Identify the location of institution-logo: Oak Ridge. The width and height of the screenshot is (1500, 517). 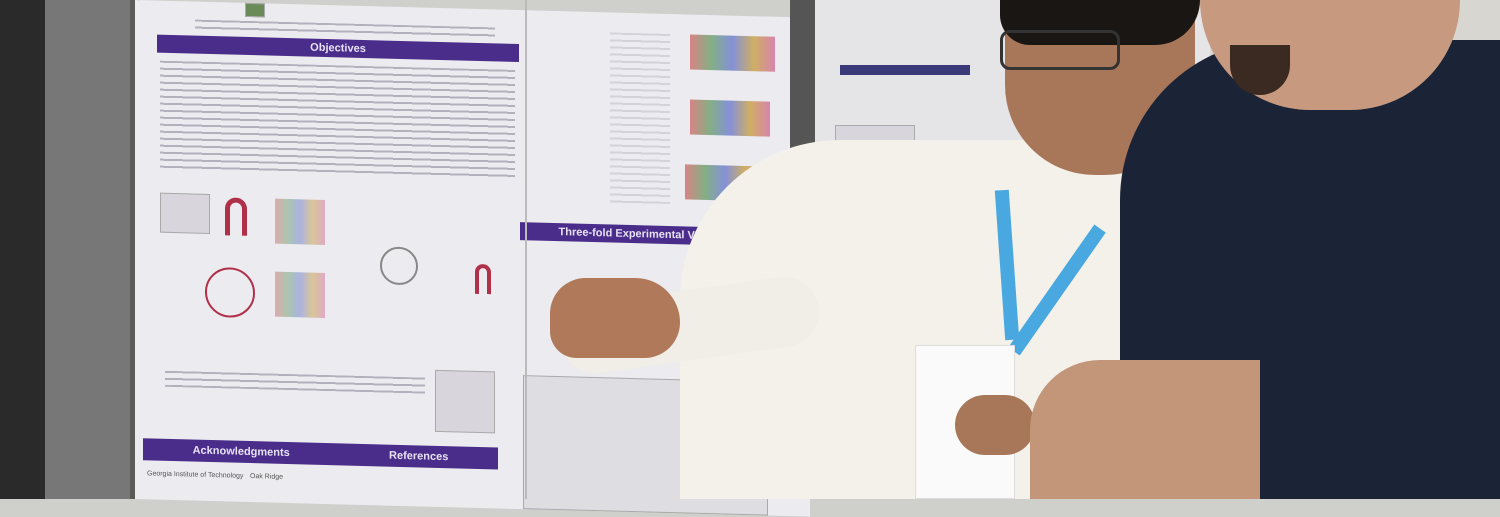
(267, 477).